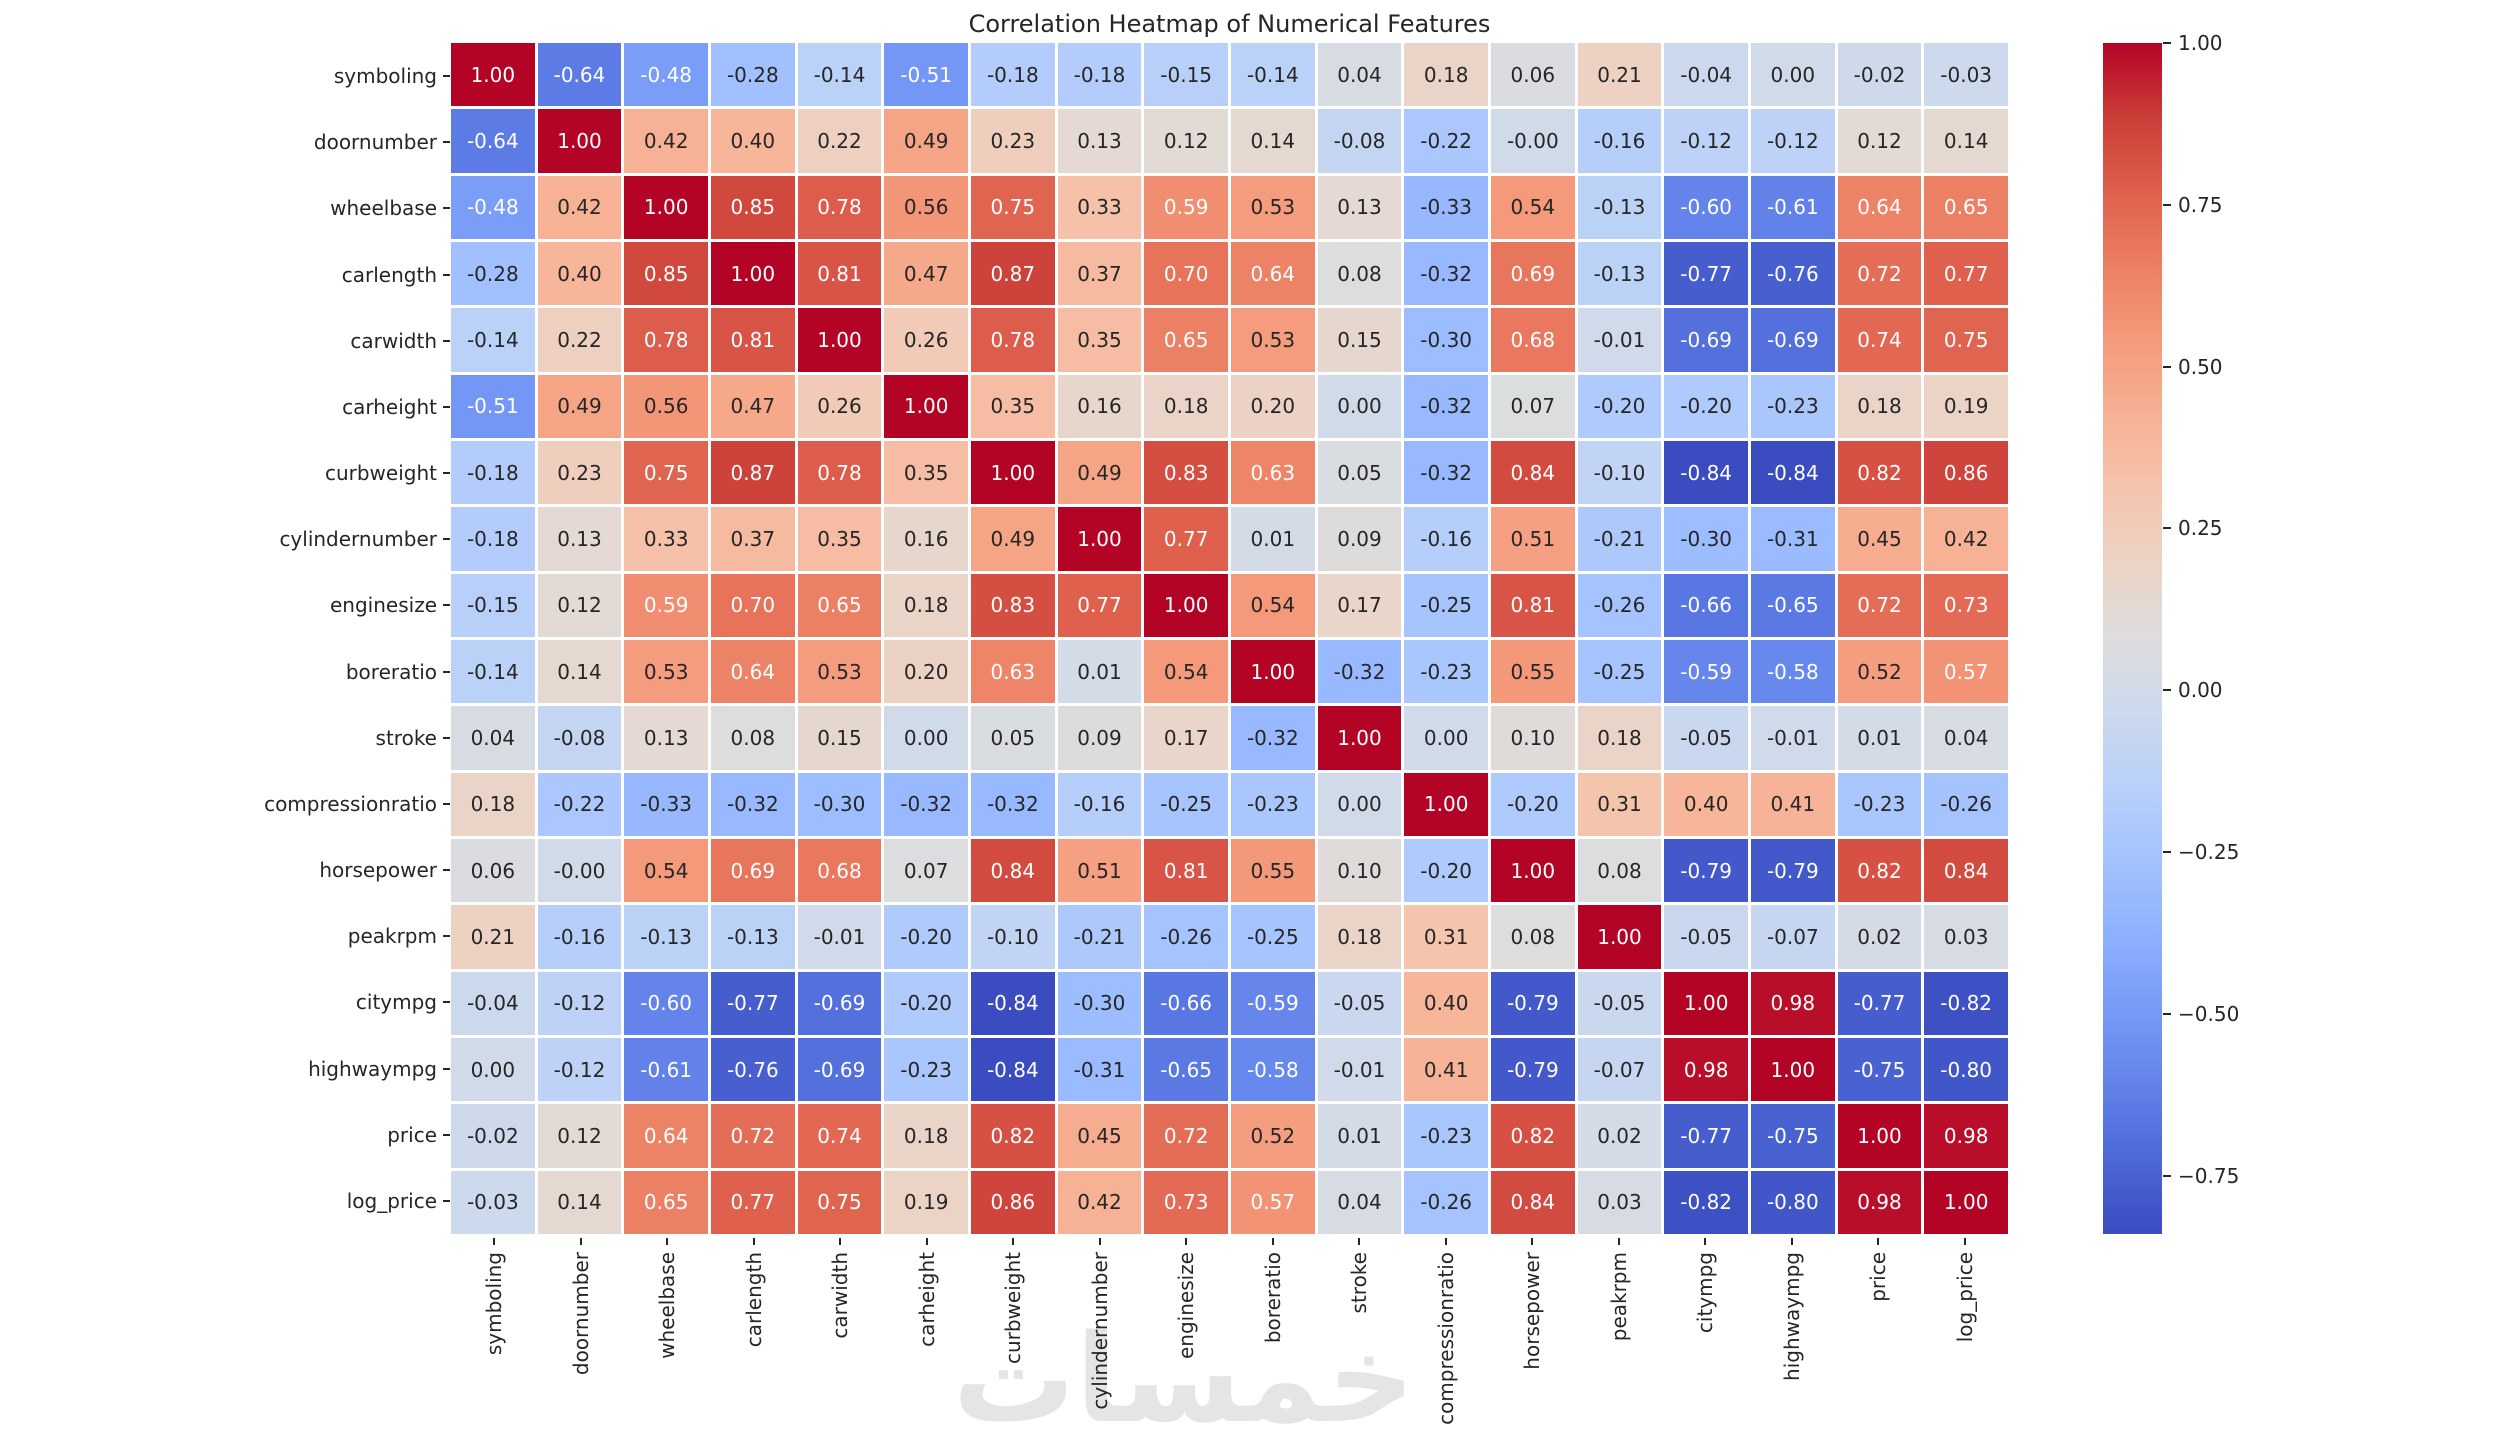 Image resolution: width=2500 pixels, height=1438 pixels. I want to click on heatmap-cell: 0.37, so click(752, 539).